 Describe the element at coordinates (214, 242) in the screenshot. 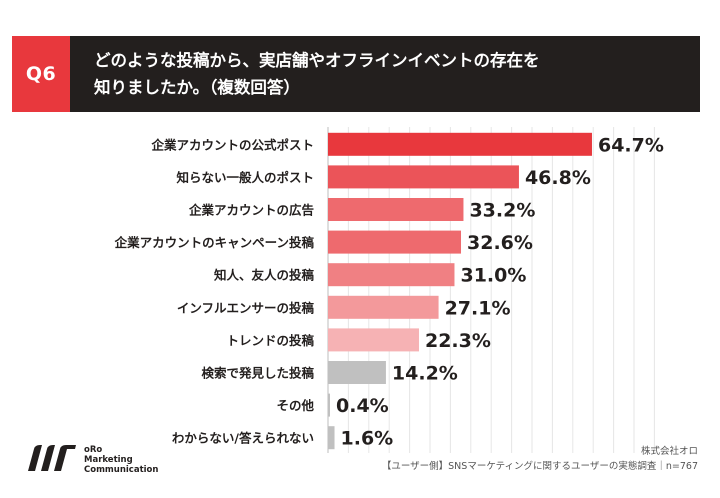

I see `category-label: 企業アカウントのキャンペーン投稿` at that location.